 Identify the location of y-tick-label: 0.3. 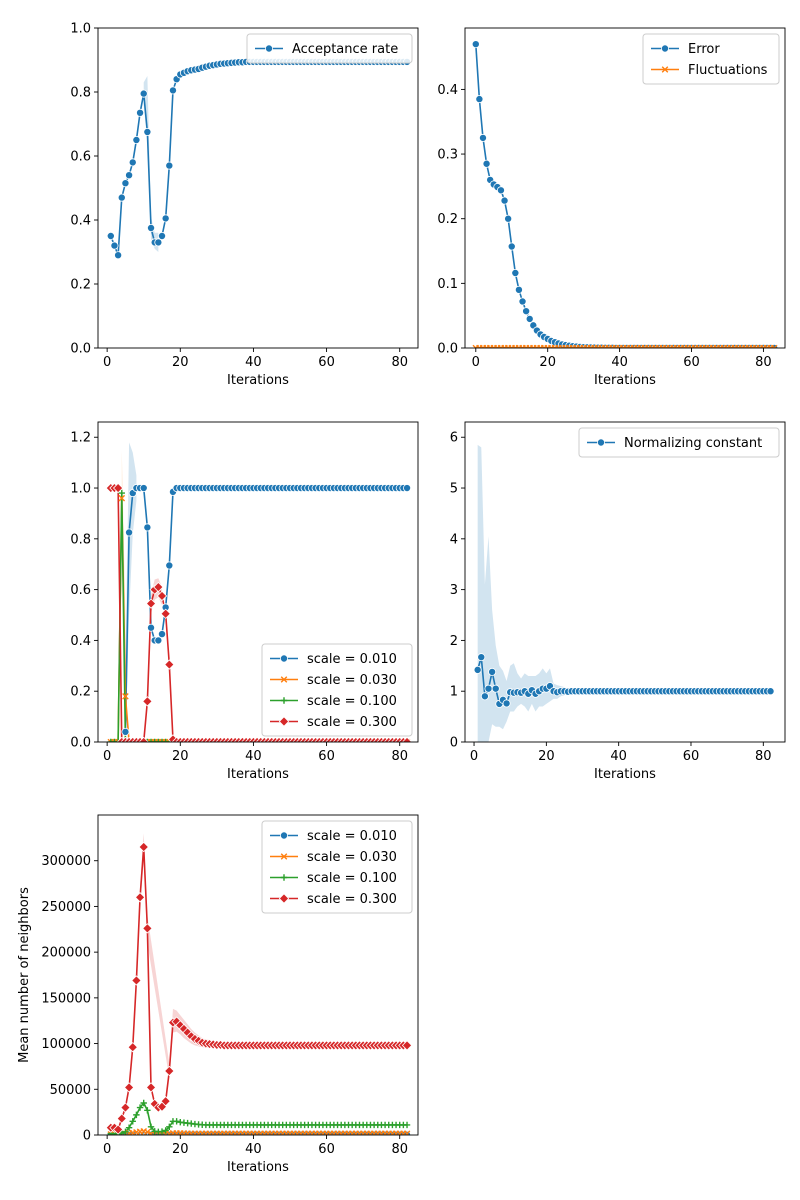
(447, 155).